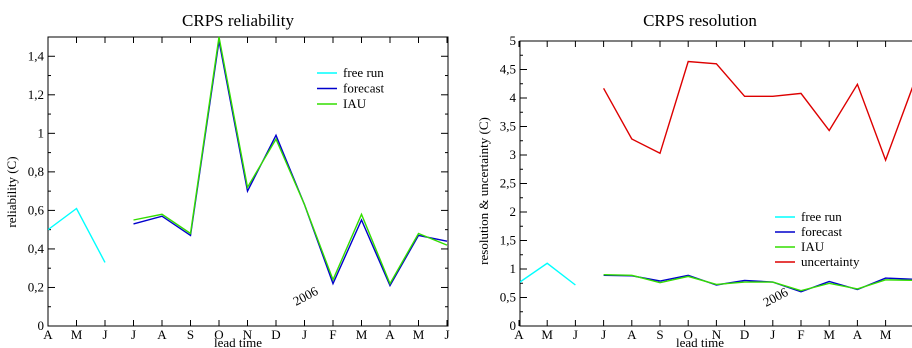 This screenshot has width=912, height=348. I want to click on y-tick-label: 0,5, so click(508, 297).